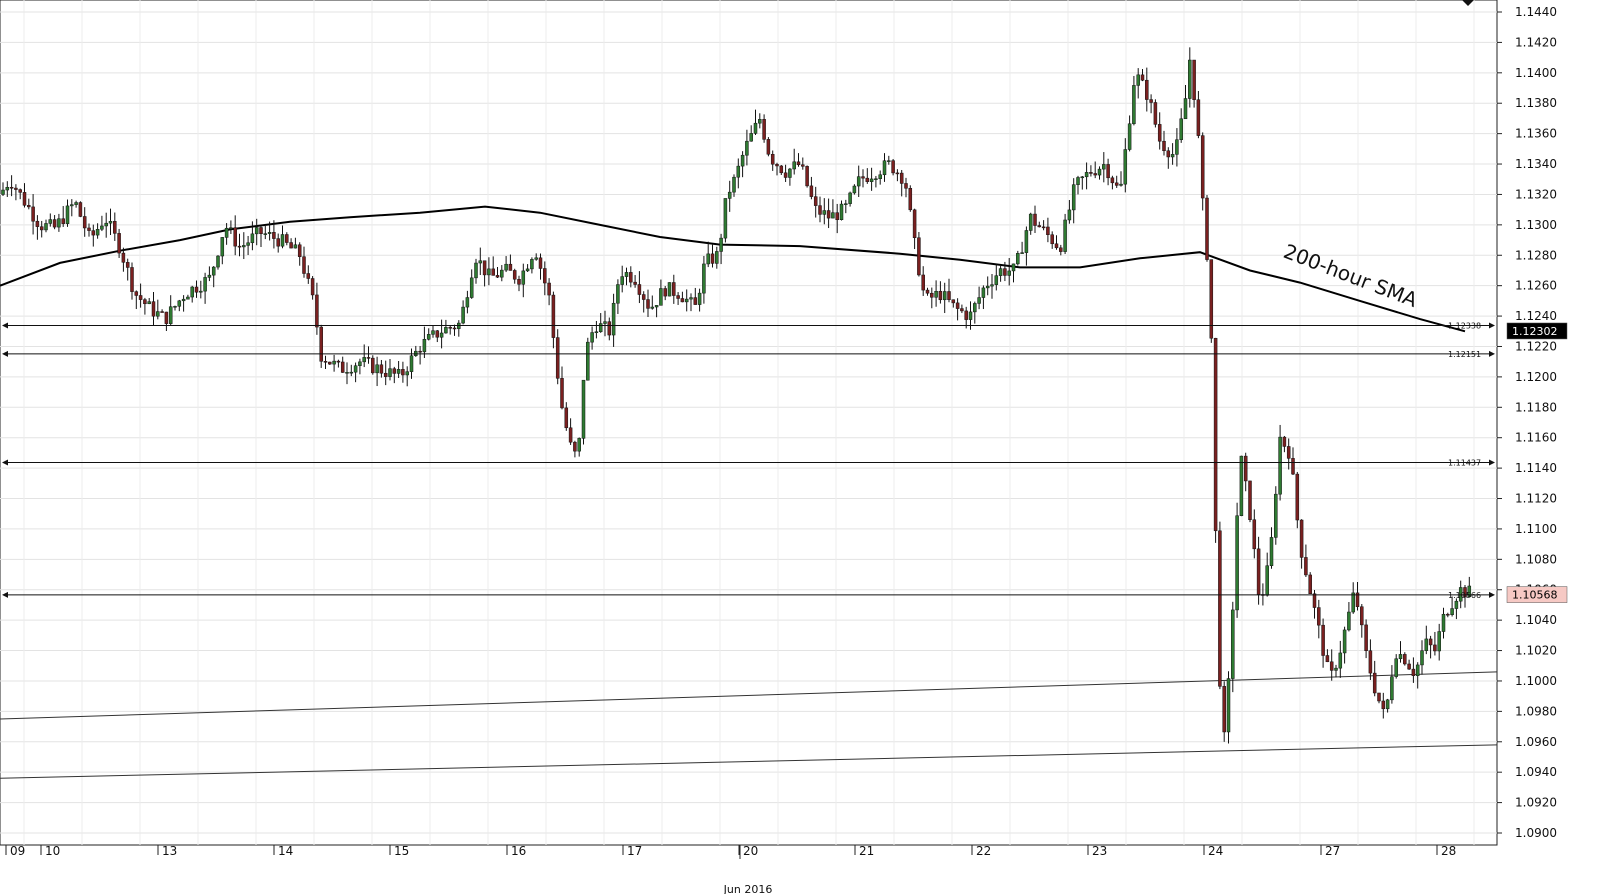 The image size is (1617, 894). Describe the element at coordinates (1215, 851) in the screenshot. I see `x-tick-label: 24` at that location.